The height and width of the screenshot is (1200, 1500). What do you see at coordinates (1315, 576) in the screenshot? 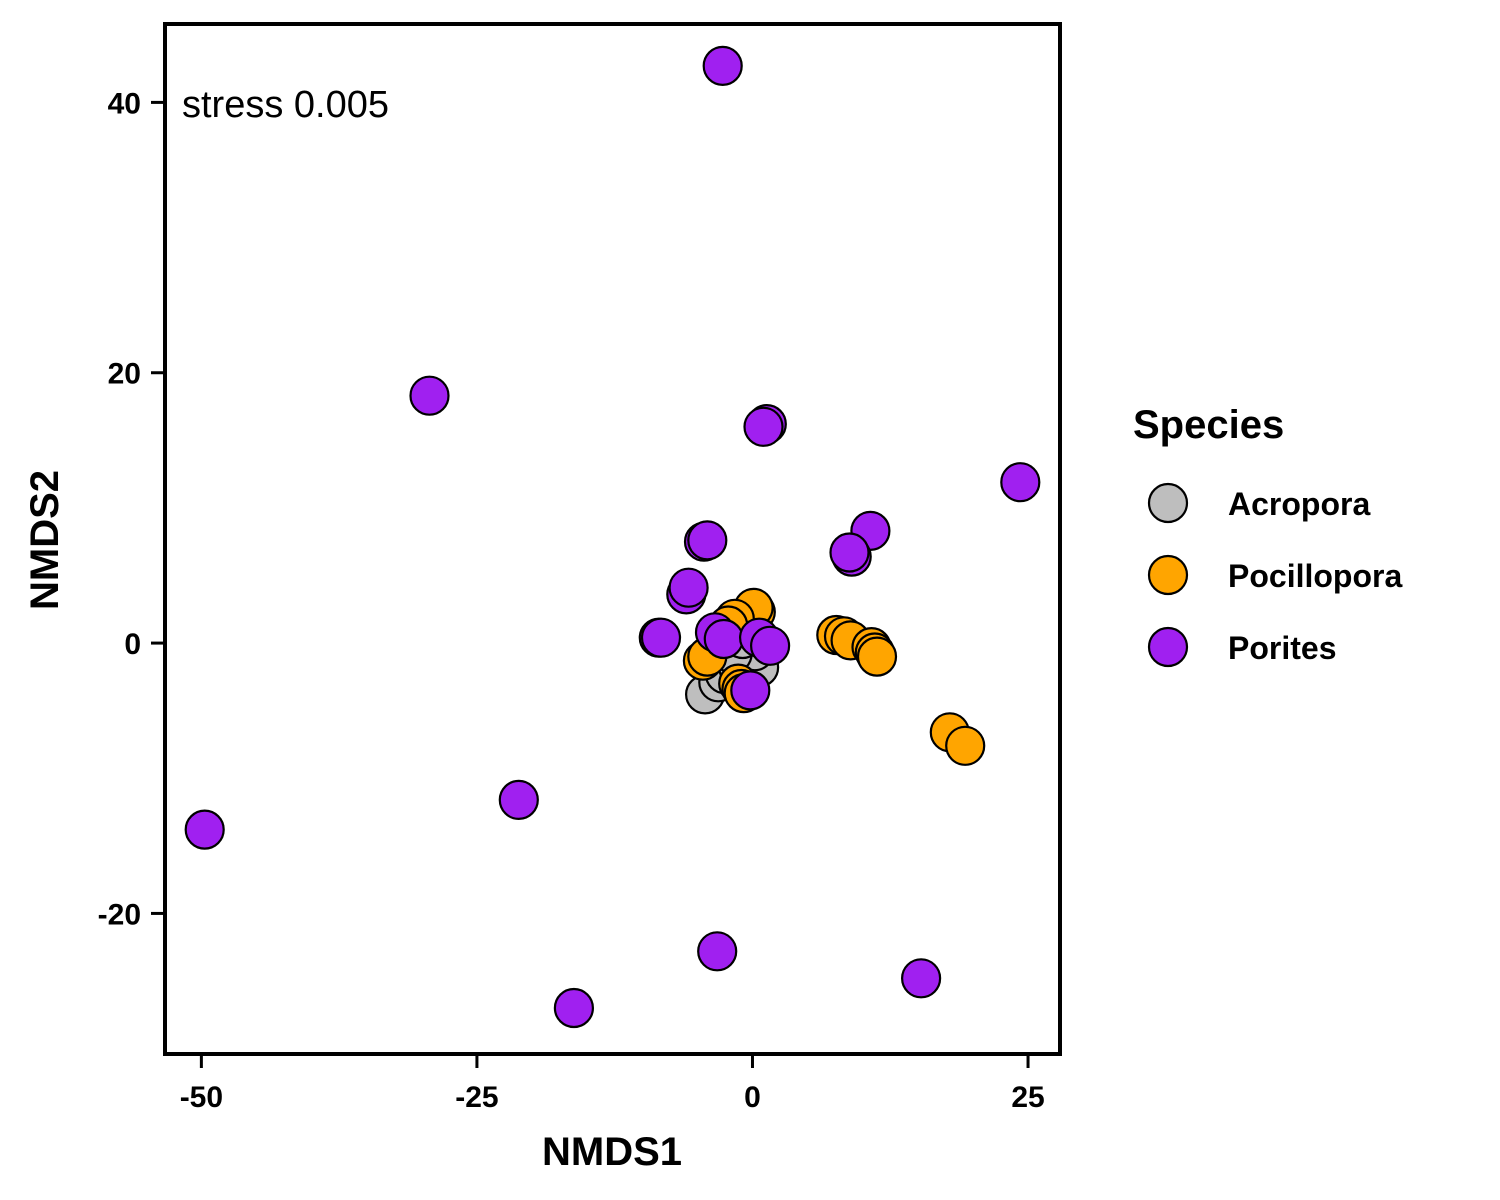
I see `legend-label-pocillopora: Pocillopora` at bounding box center [1315, 576].